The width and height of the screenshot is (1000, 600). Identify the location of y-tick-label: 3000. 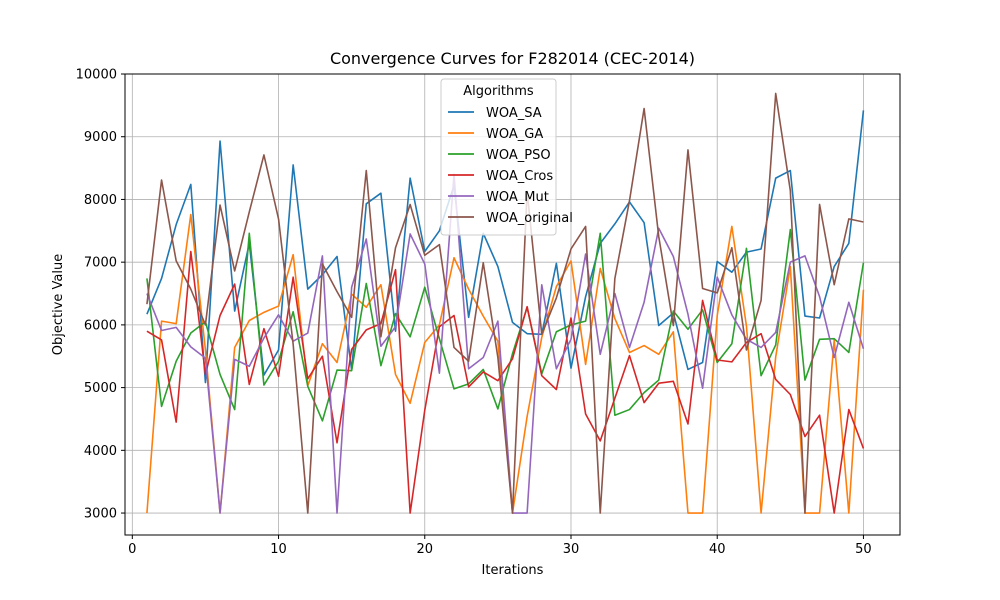
(100, 514).